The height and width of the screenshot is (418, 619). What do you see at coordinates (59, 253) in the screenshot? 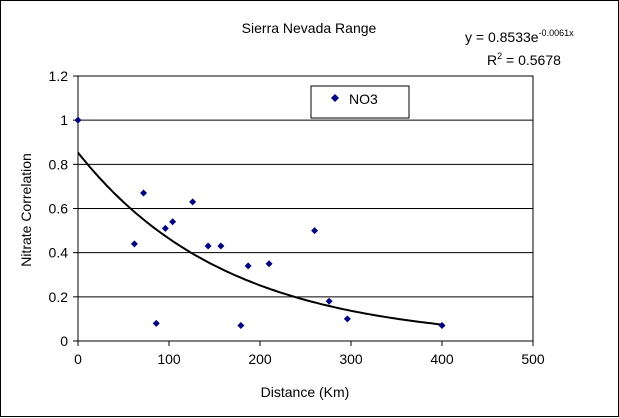
I see `y-tick-label: 0.4` at bounding box center [59, 253].